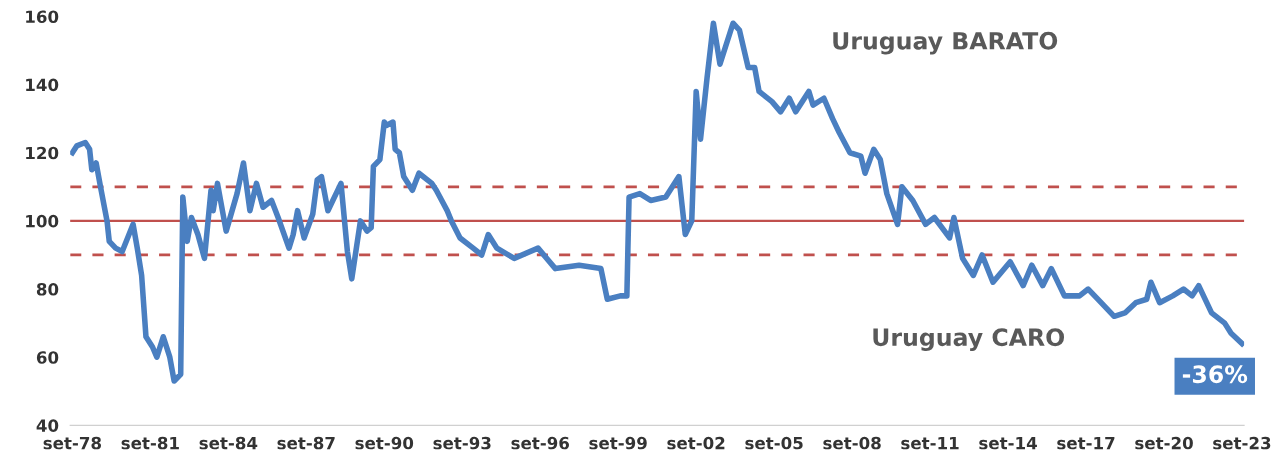 This screenshot has width=1276, height=470. Describe the element at coordinates (42, 17) in the screenshot. I see `y-tick-label: 160` at that location.